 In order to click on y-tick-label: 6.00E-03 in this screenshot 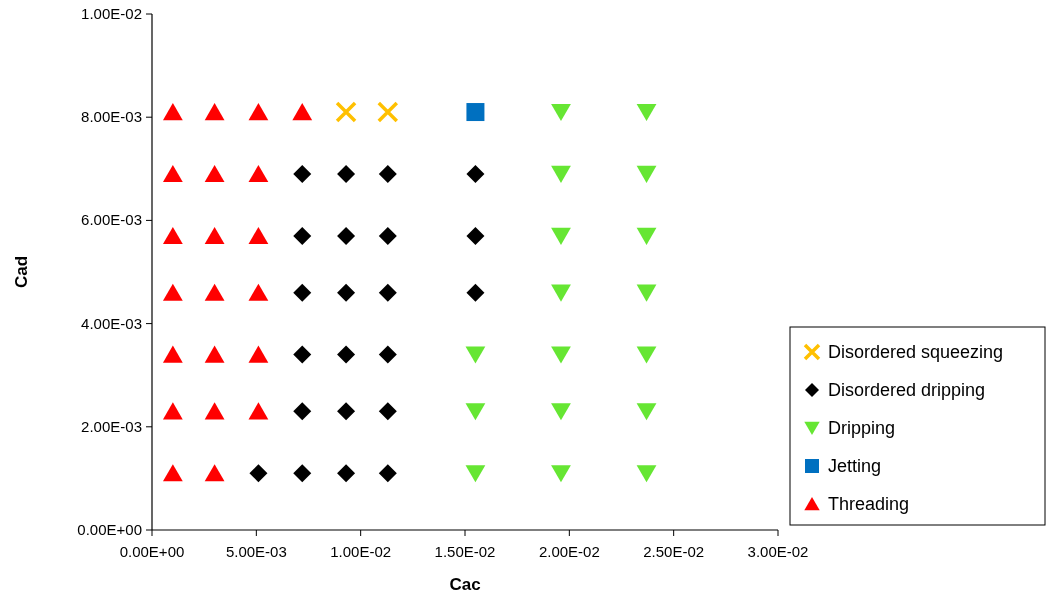, I will do `click(111, 220)`.